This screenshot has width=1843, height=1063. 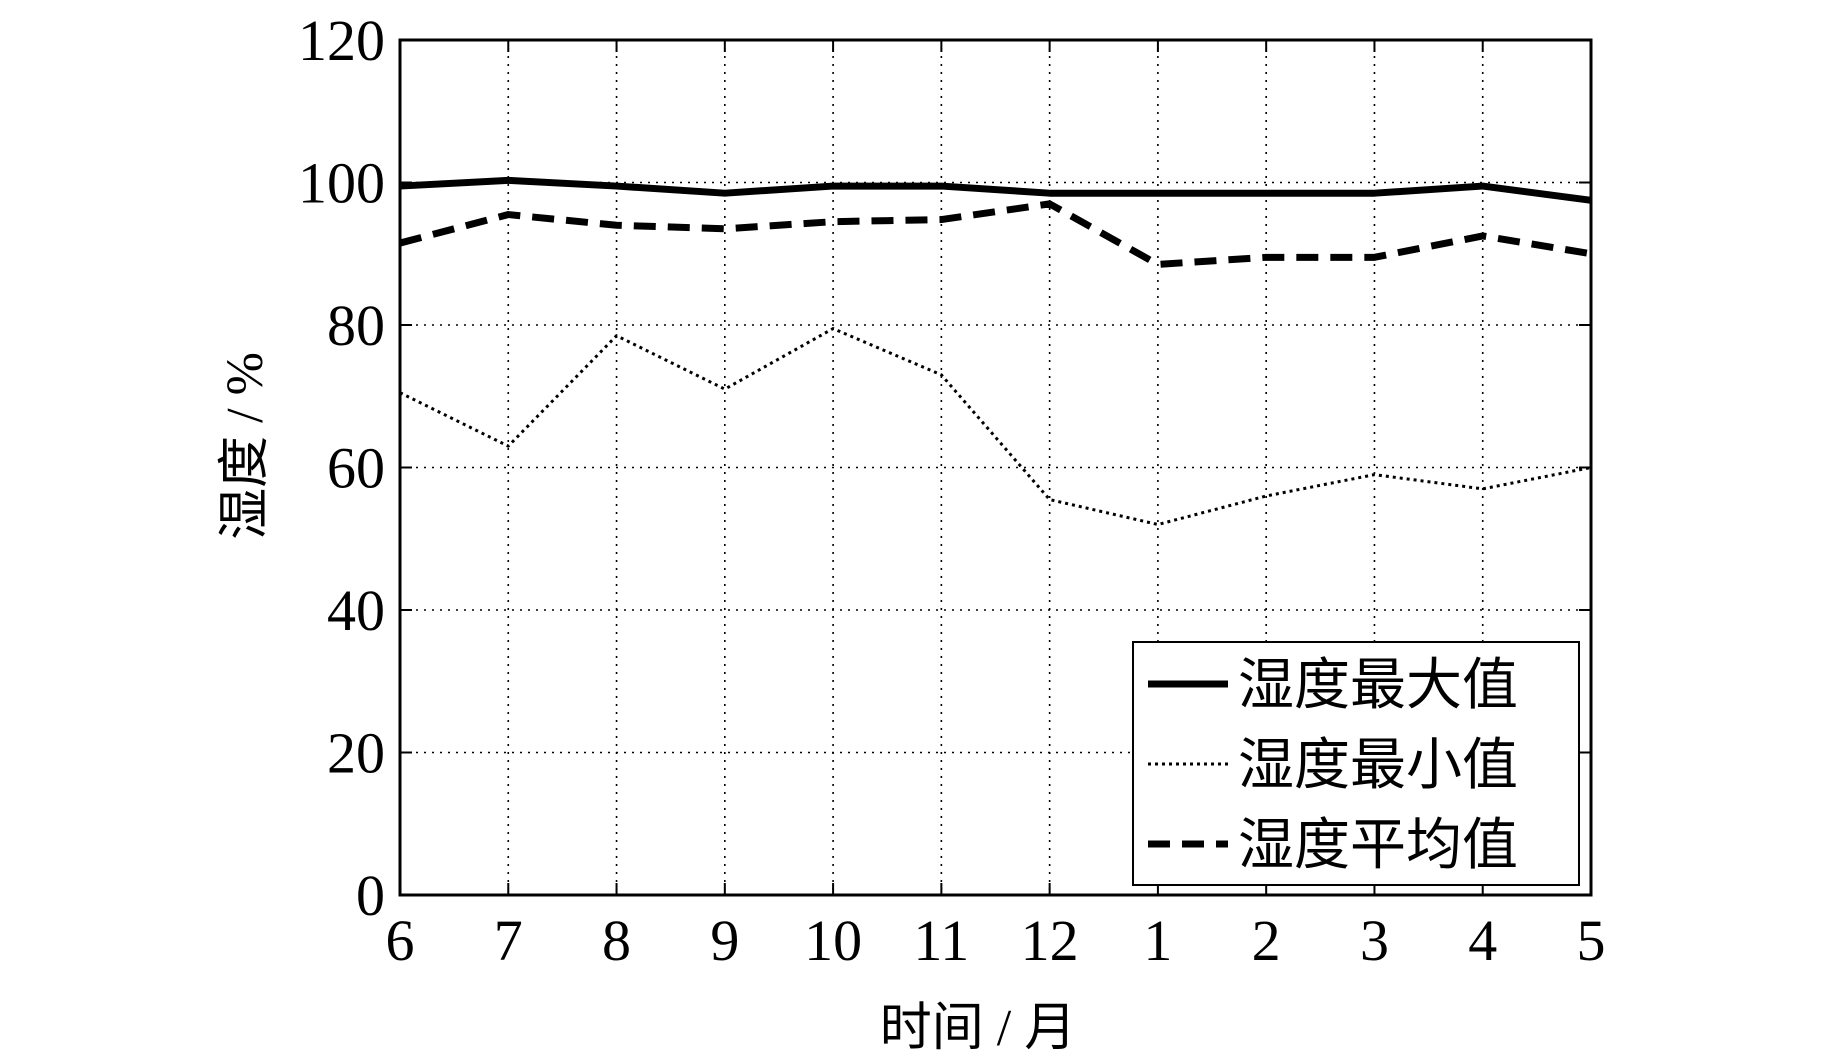 What do you see at coordinates (341, 183) in the screenshot?
I see `y-tick-label: 100` at bounding box center [341, 183].